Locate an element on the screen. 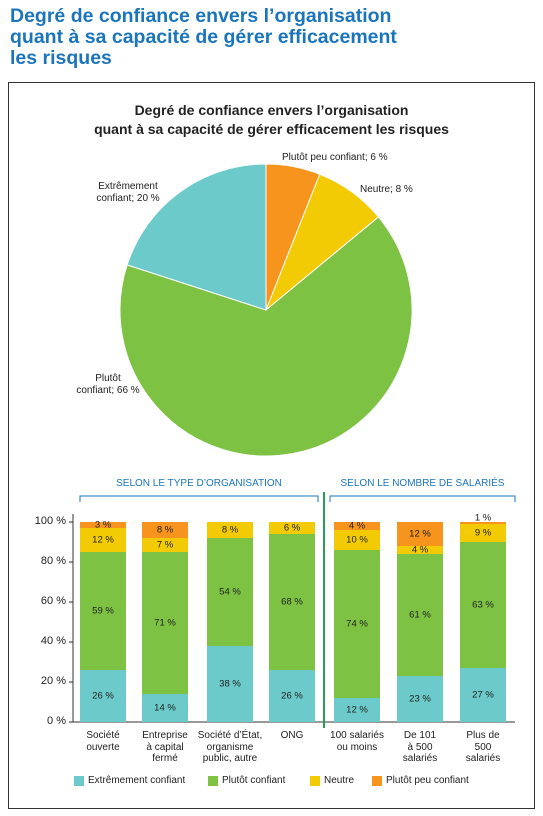 This screenshot has width=543, height=816. value-label: 63 % is located at coordinates (483, 605).